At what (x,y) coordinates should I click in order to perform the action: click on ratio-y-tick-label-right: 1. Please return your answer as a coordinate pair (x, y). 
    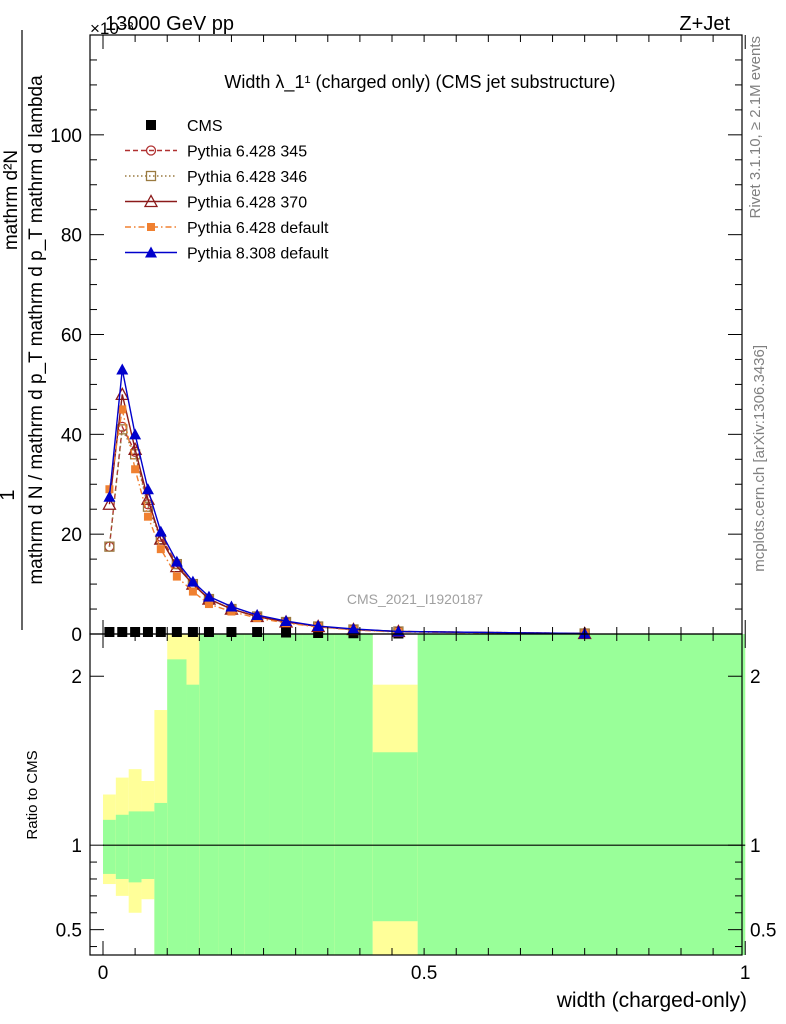
    Looking at the image, I should click on (755, 846).